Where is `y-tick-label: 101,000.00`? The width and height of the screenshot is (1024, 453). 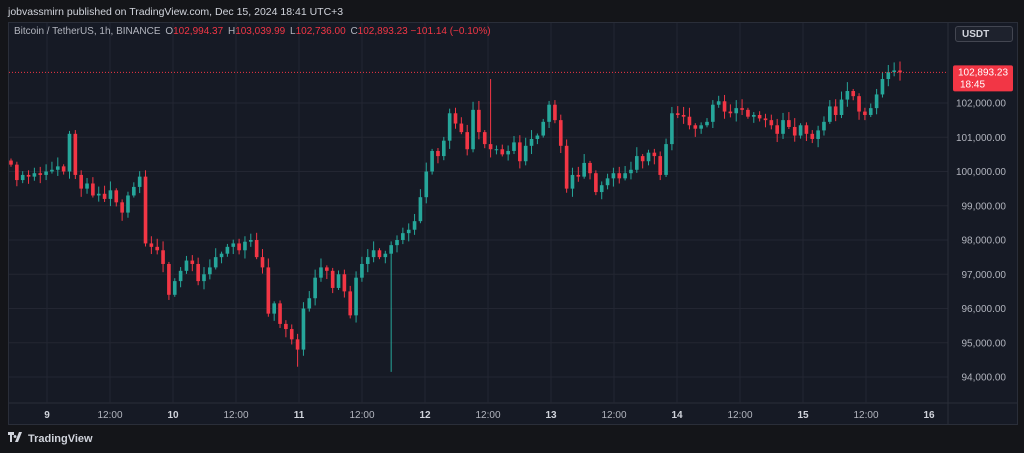 y-tick-label: 101,000.00 is located at coordinates (981, 138).